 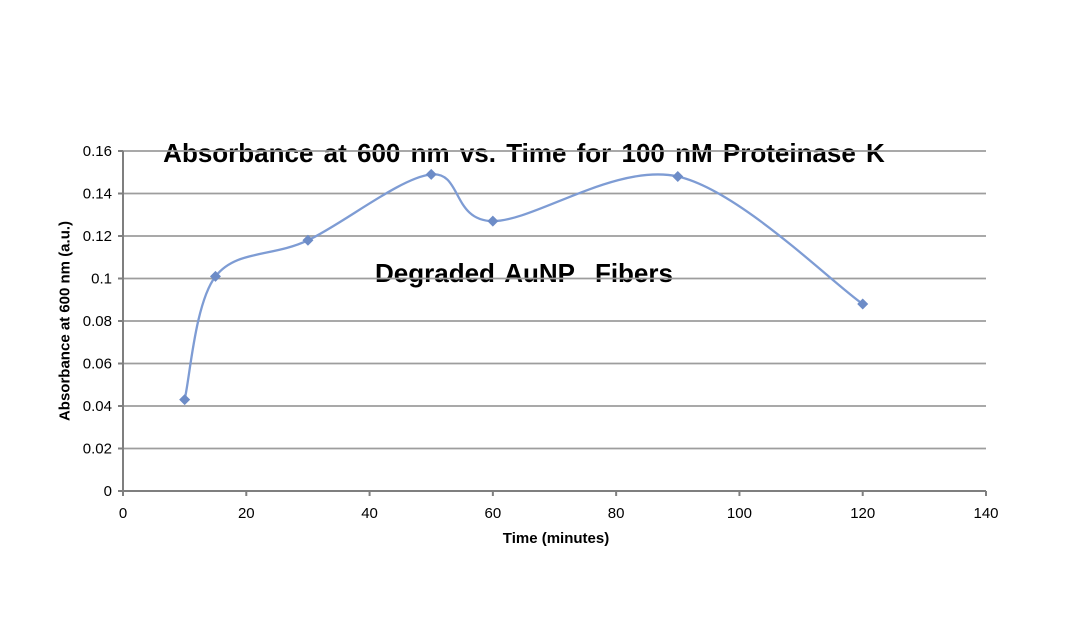 I want to click on chart-title-line2: Degraded AuNP Fibers, so click(x=524, y=273).